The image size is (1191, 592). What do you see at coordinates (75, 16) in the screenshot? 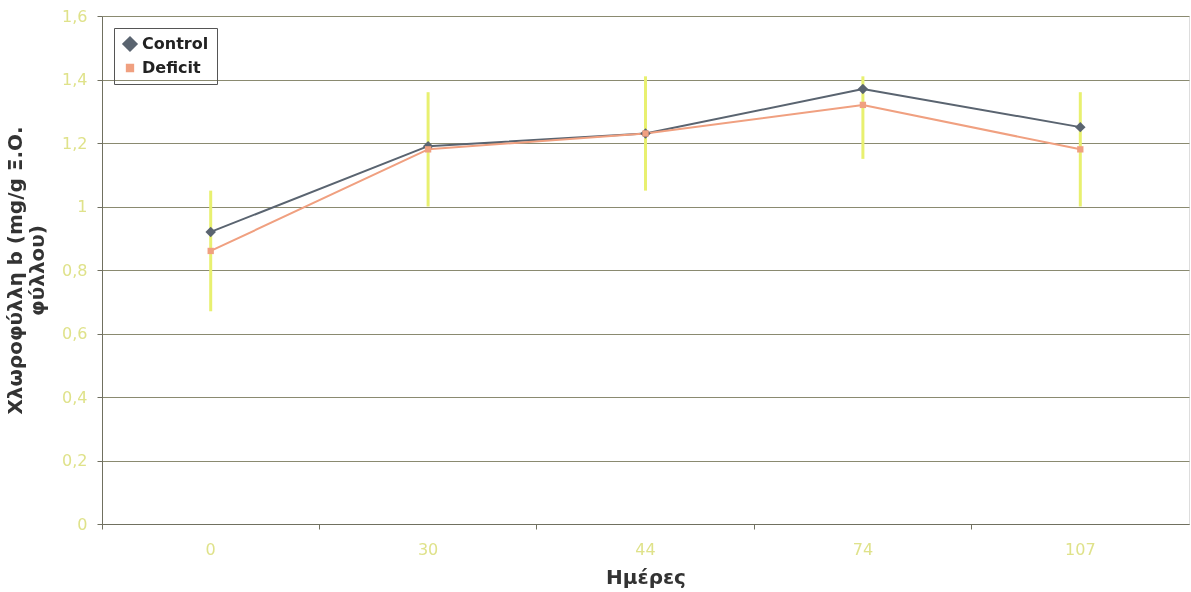
I see `y-tick-label: 1,6` at bounding box center [75, 16].